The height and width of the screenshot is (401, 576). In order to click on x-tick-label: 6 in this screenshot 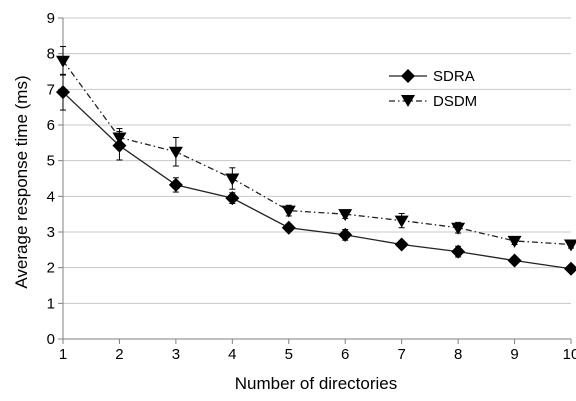, I will do `click(345, 354)`.